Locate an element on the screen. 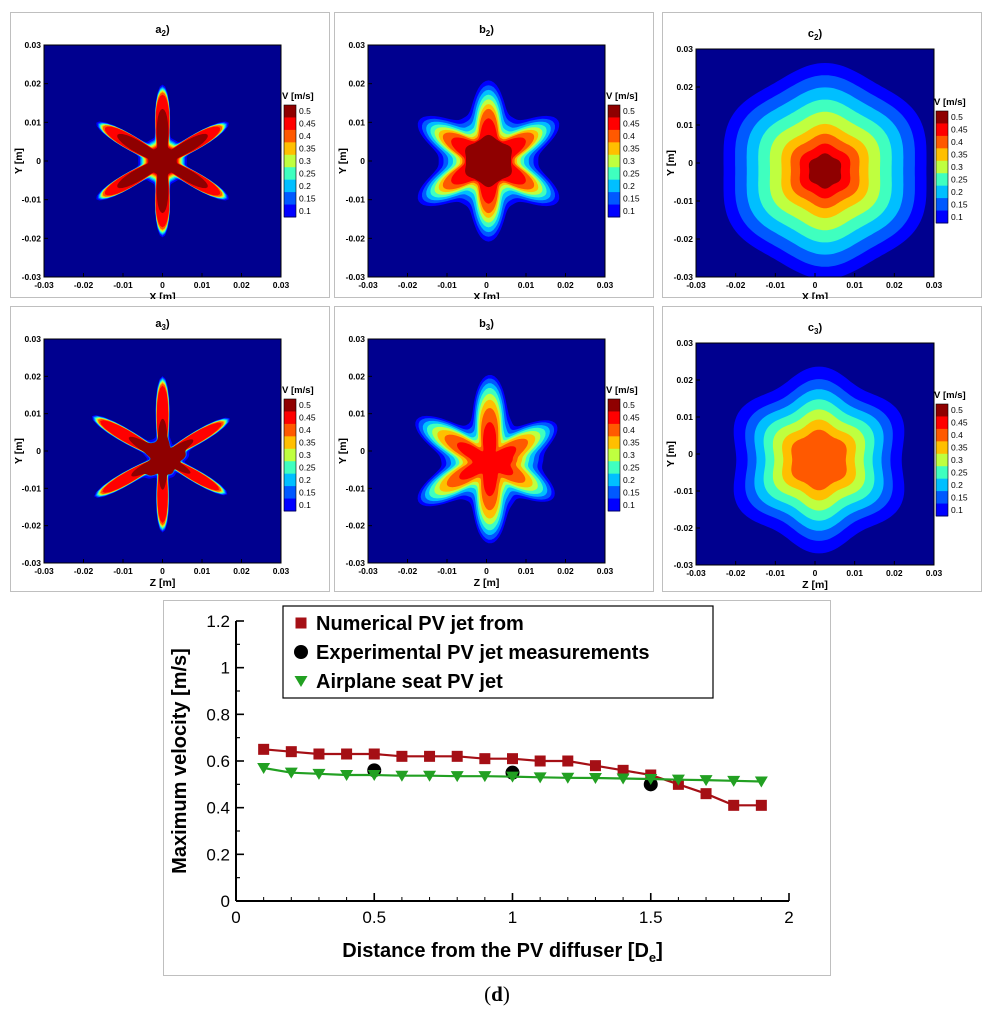 The image size is (994, 1016). x-tick-label: 1 is located at coordinates (512, 917).